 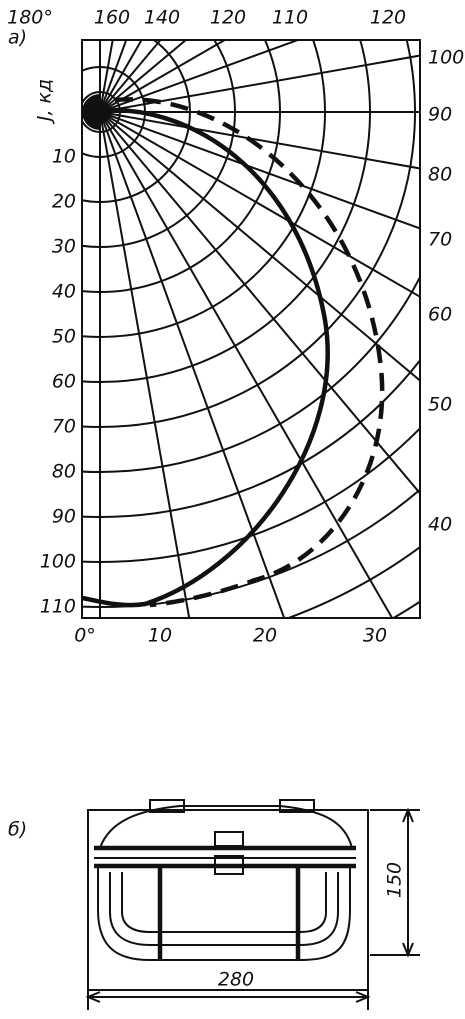 I want to click on bottom-label: 10, so click(x=160, y=636).